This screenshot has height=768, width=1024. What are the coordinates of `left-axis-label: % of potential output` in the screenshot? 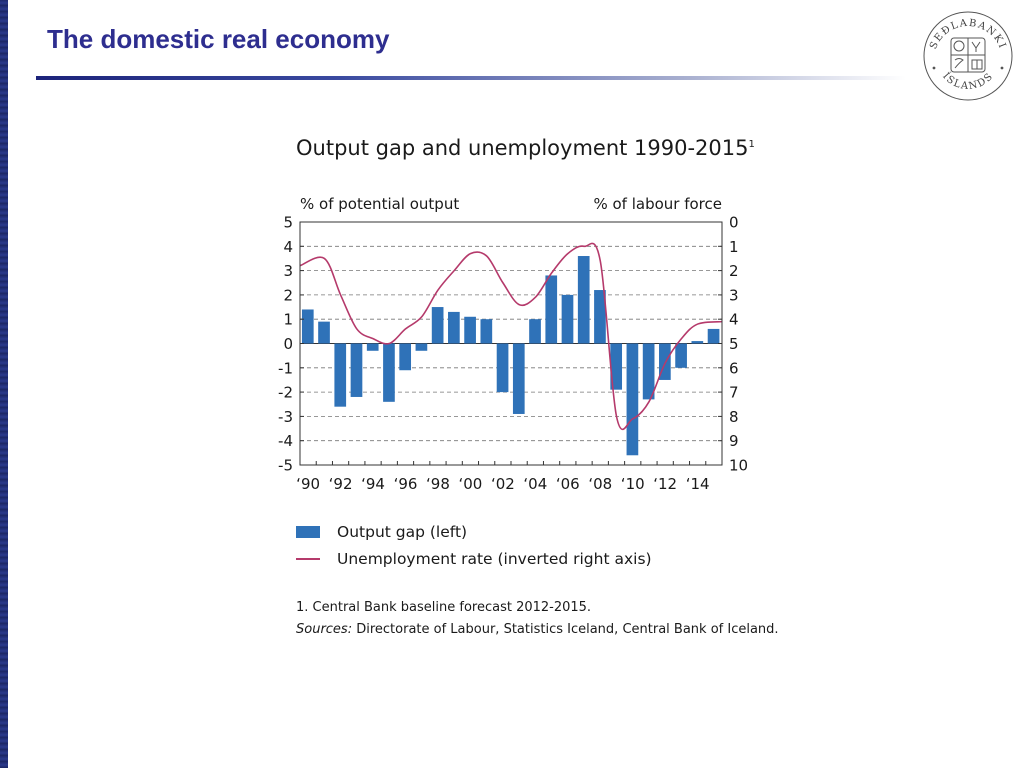 It's located at (379, 204).